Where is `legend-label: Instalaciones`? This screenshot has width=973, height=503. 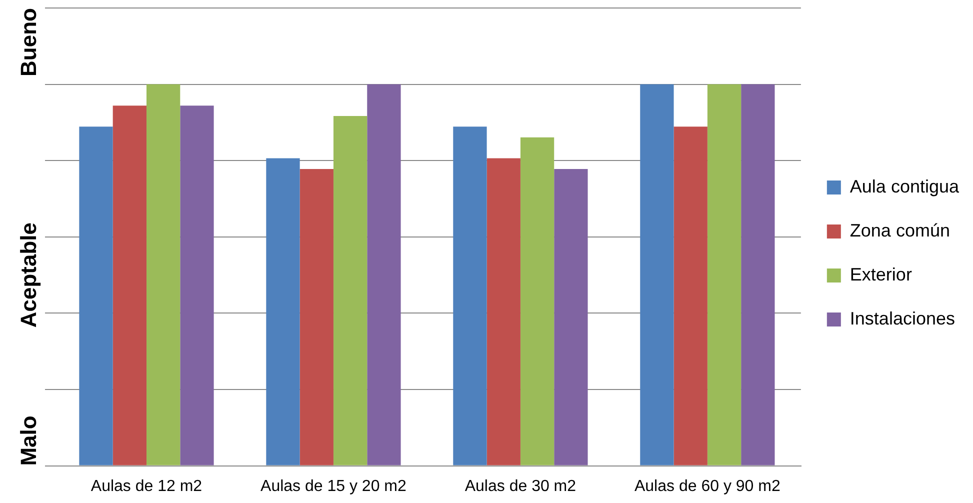 legend-label: Instalaciones is located at coordinates (902, 318).